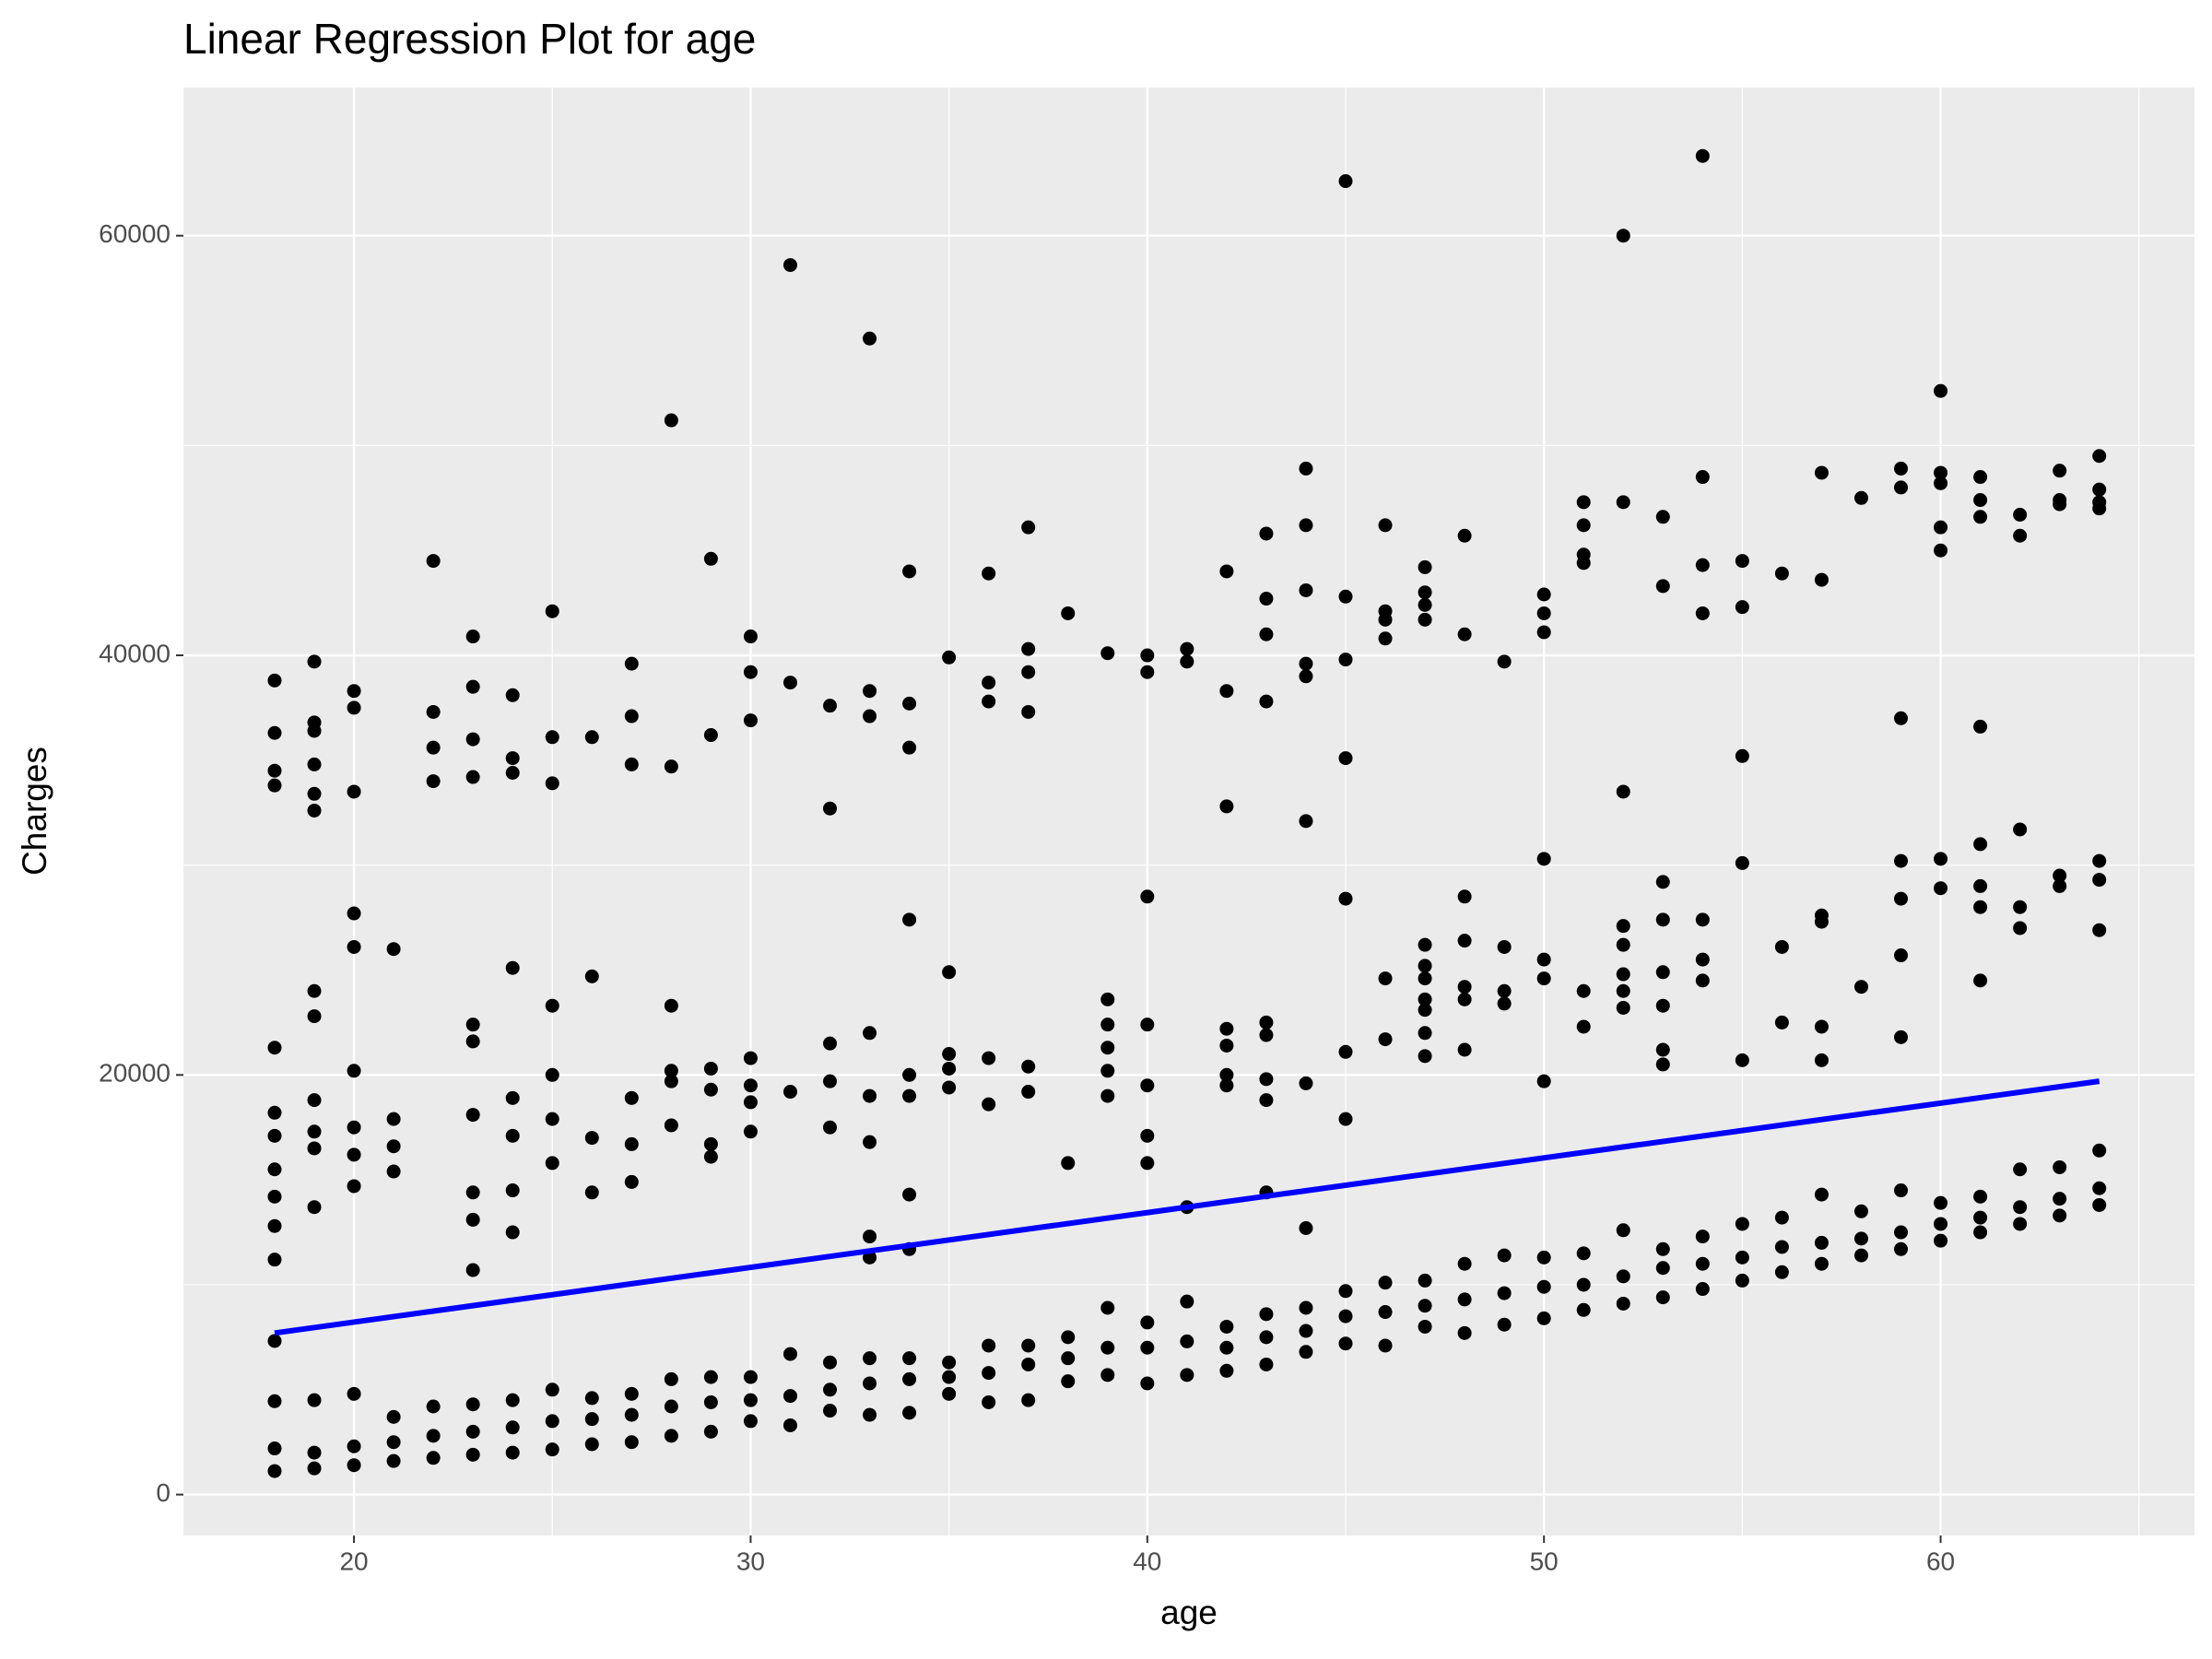  Describe the element at coordinates (163, 1492) in the screenshot. I see `y-tick-label: 0` at that location.